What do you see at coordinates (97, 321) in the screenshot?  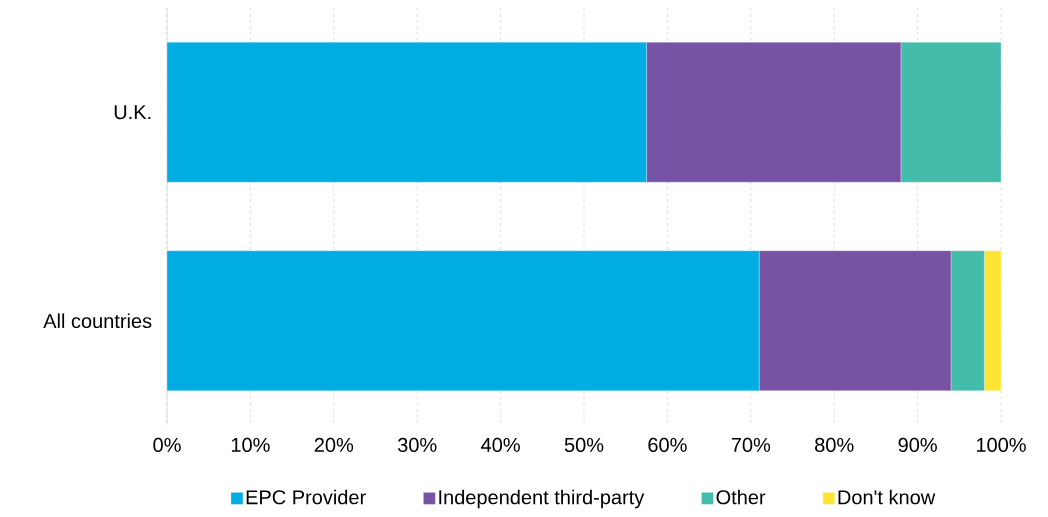 I see `y-tick-label: All countries` at bounding box center [97, 321].